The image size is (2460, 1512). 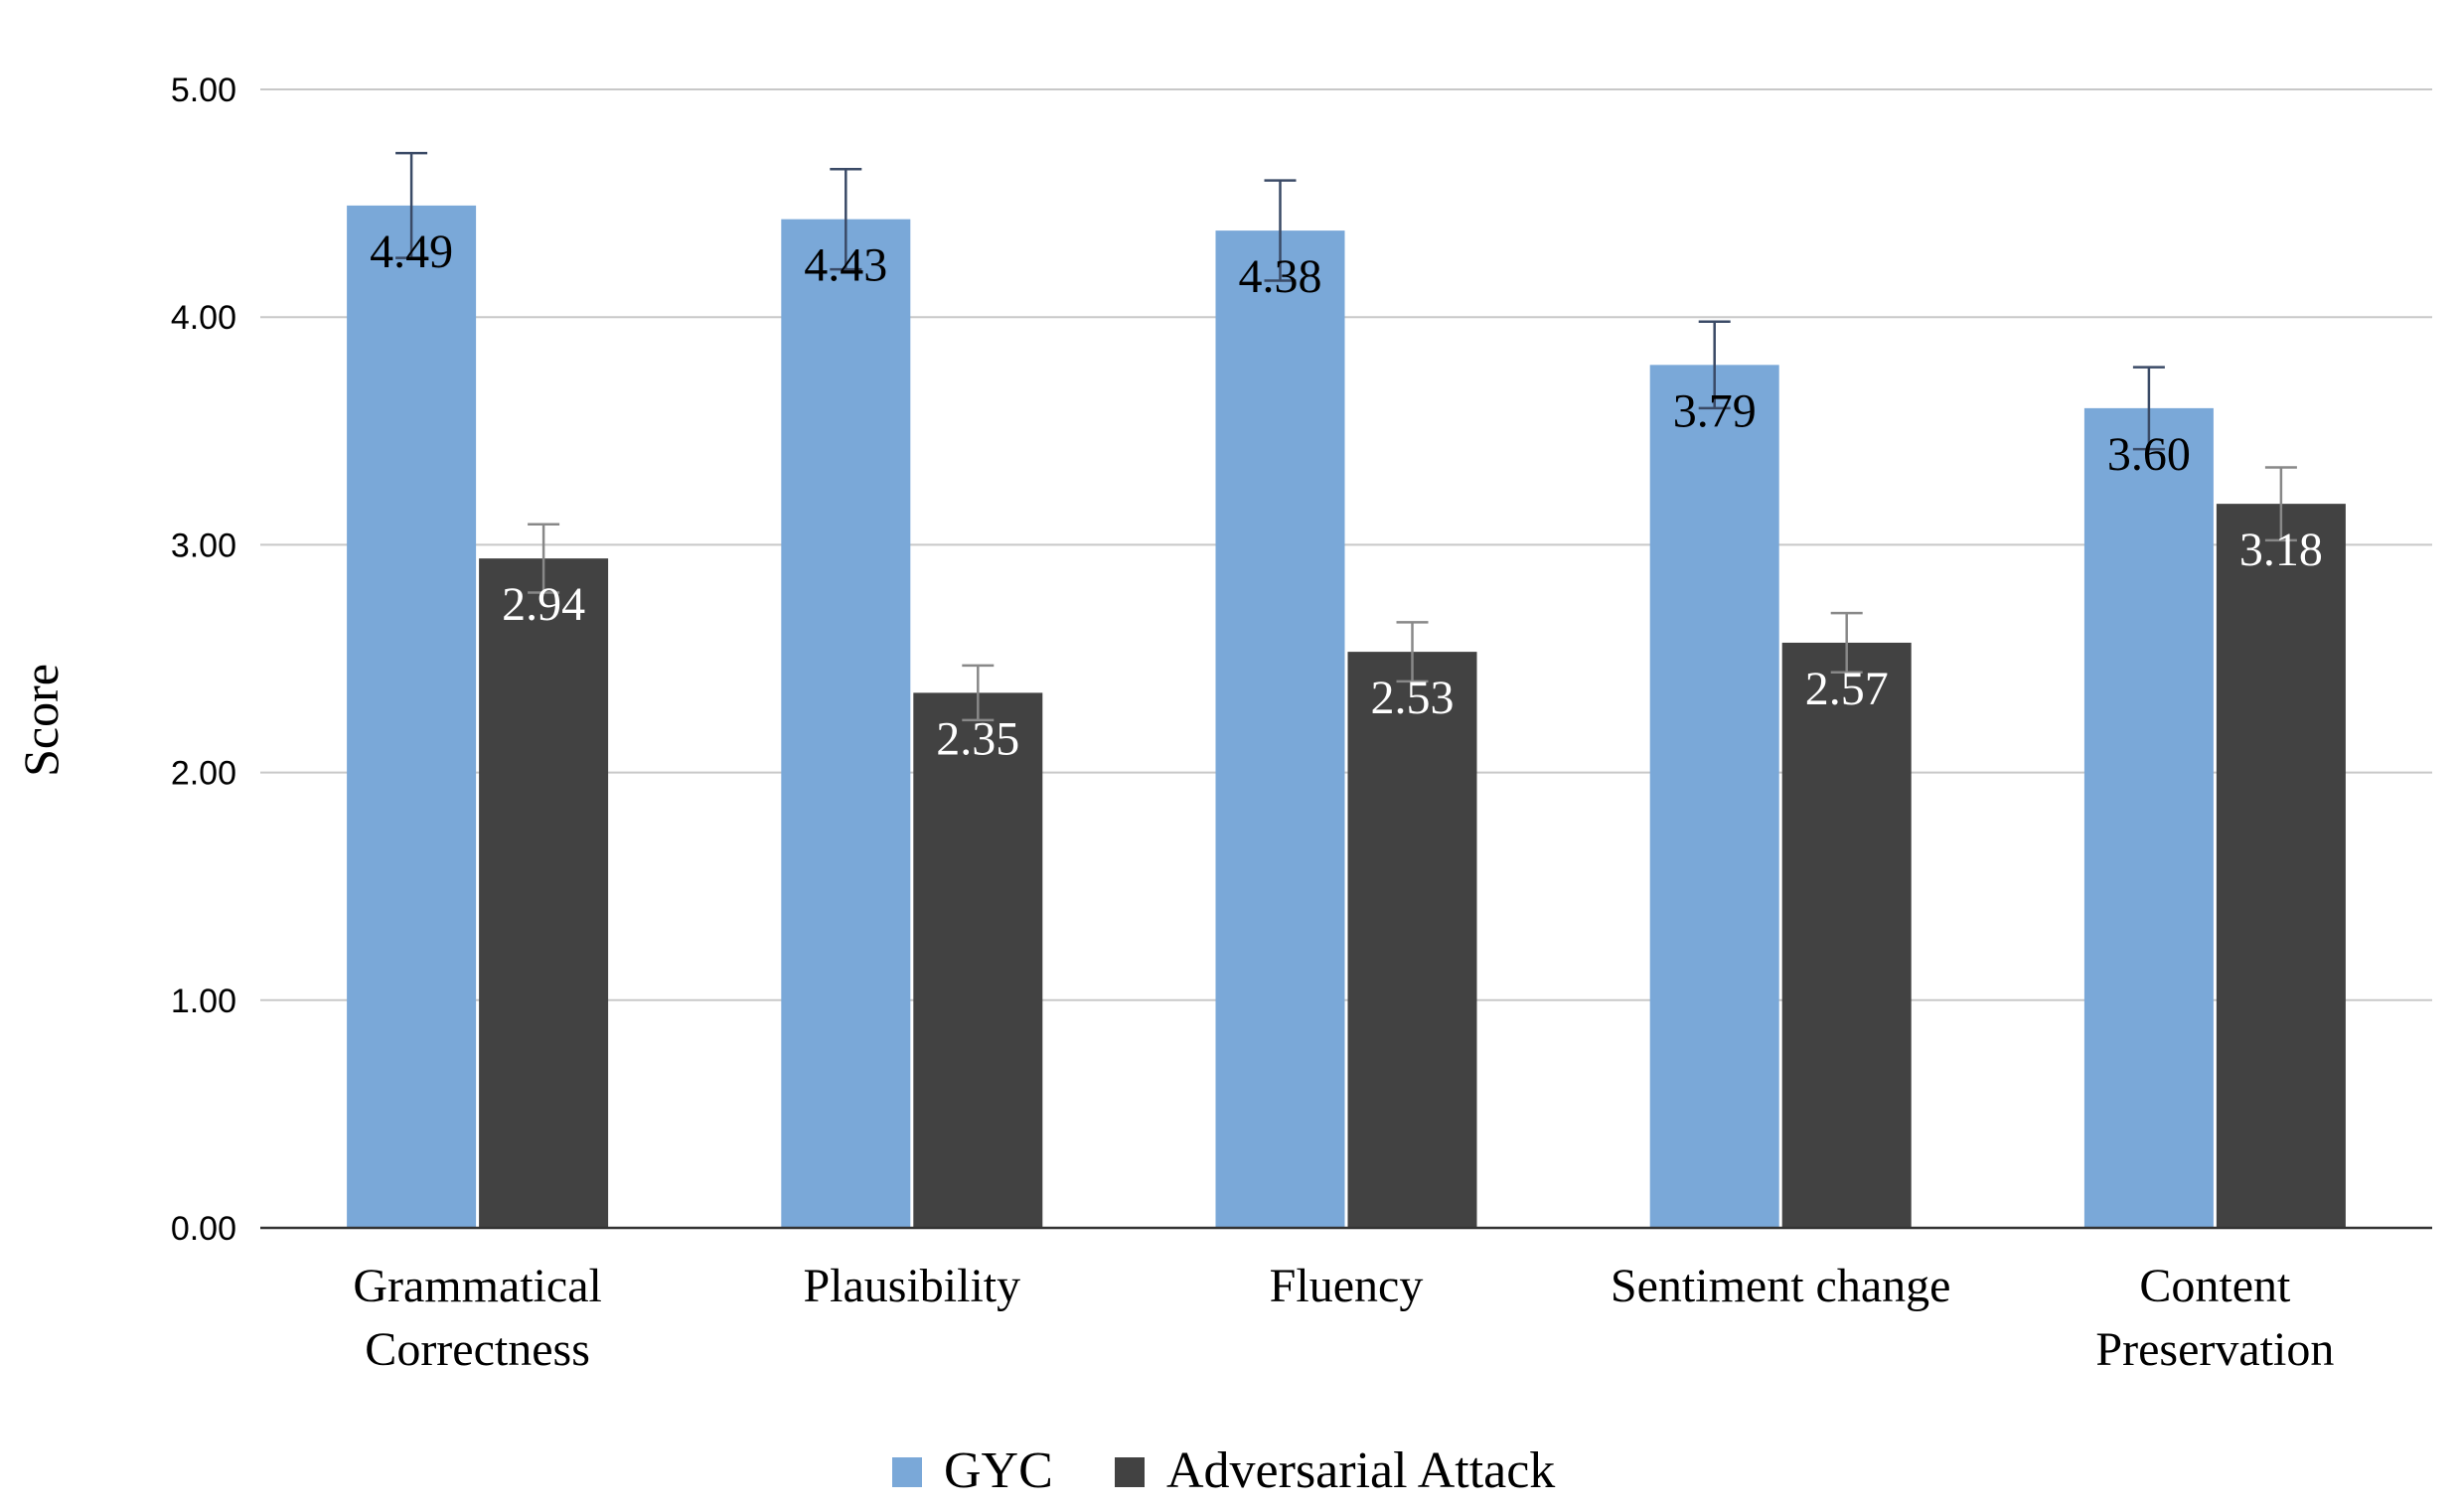 I want to click on y-tick-label: 0.00, so click(x=203, y=1229).